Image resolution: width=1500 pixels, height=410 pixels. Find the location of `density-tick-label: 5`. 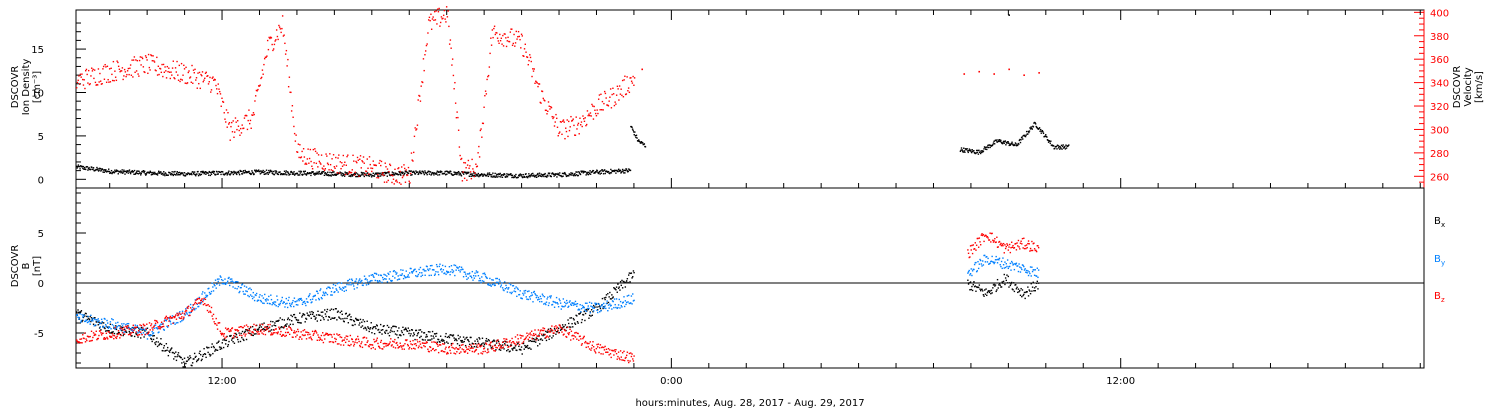

density-tick-label: 5 is located at coordinates (41, 137).